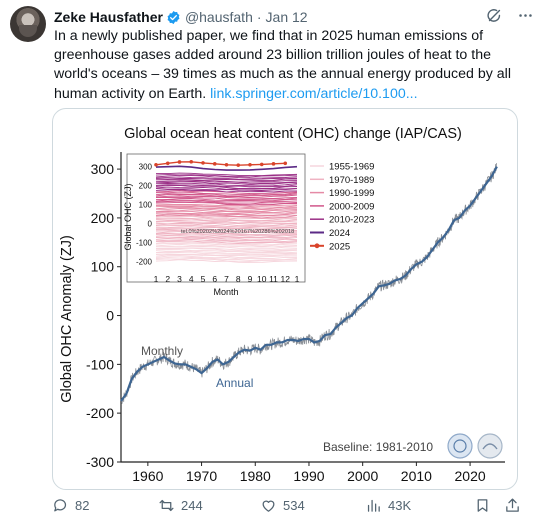  Describe the element at coordinates (110, 316) in the screenshot. I see `y-tick-label: 0` at that location.